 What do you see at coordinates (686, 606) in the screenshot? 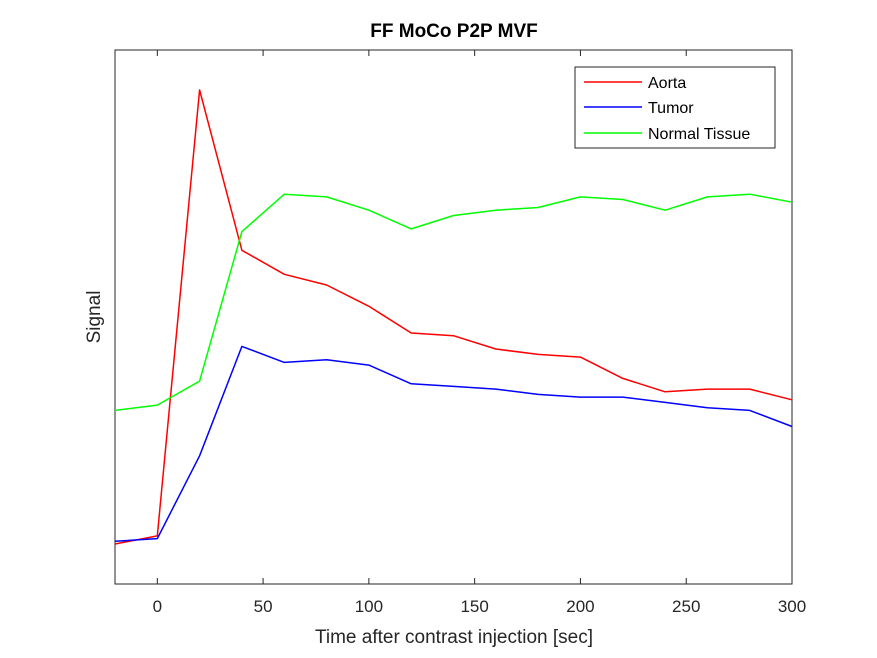
I see `x-tick-label: 250` at bounding box center [686, 606].